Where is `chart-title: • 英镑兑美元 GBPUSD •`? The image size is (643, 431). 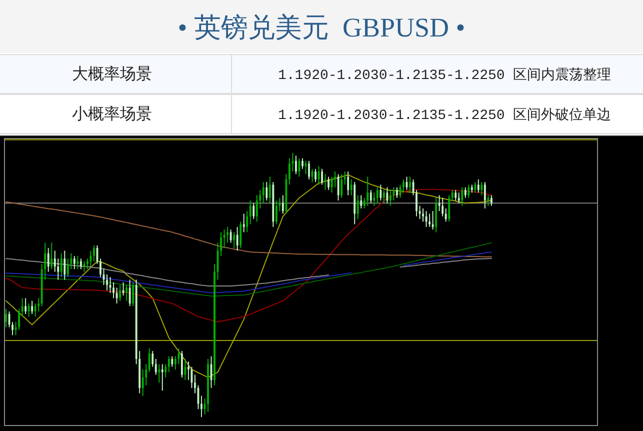
chart-title: • 英镑兑美元 GBPUSD • is located at coordinates (322, 27).